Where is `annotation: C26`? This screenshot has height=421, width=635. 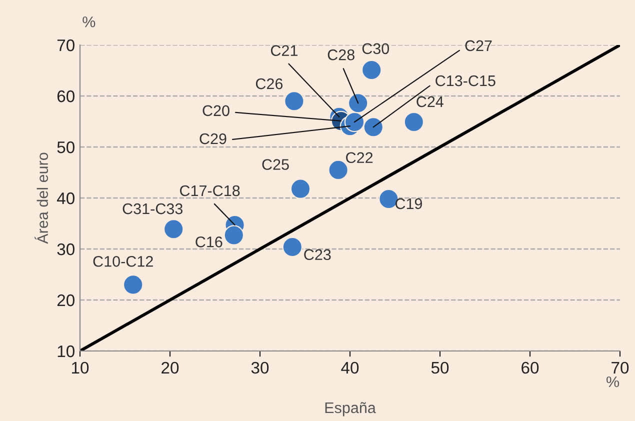 annotation: C26 is located at coordinates (269, 84).